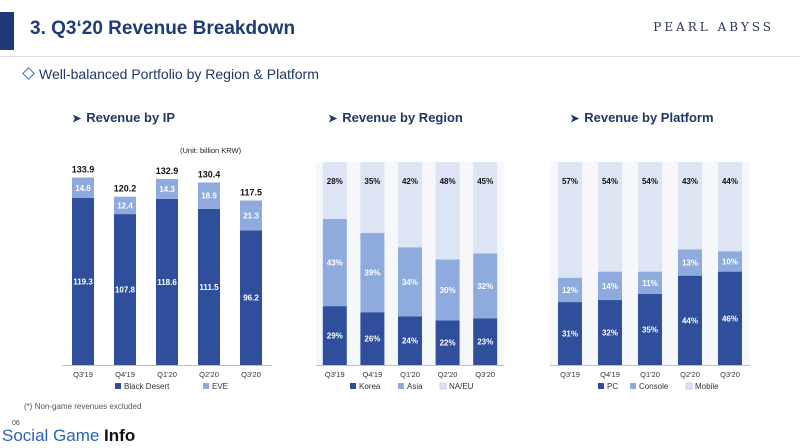 This screenshot has height=448, width=800. What do you see at coordinates (448, 181) in the screenshot?
I see `data-label: 48%` at bounding box center [448, 181].